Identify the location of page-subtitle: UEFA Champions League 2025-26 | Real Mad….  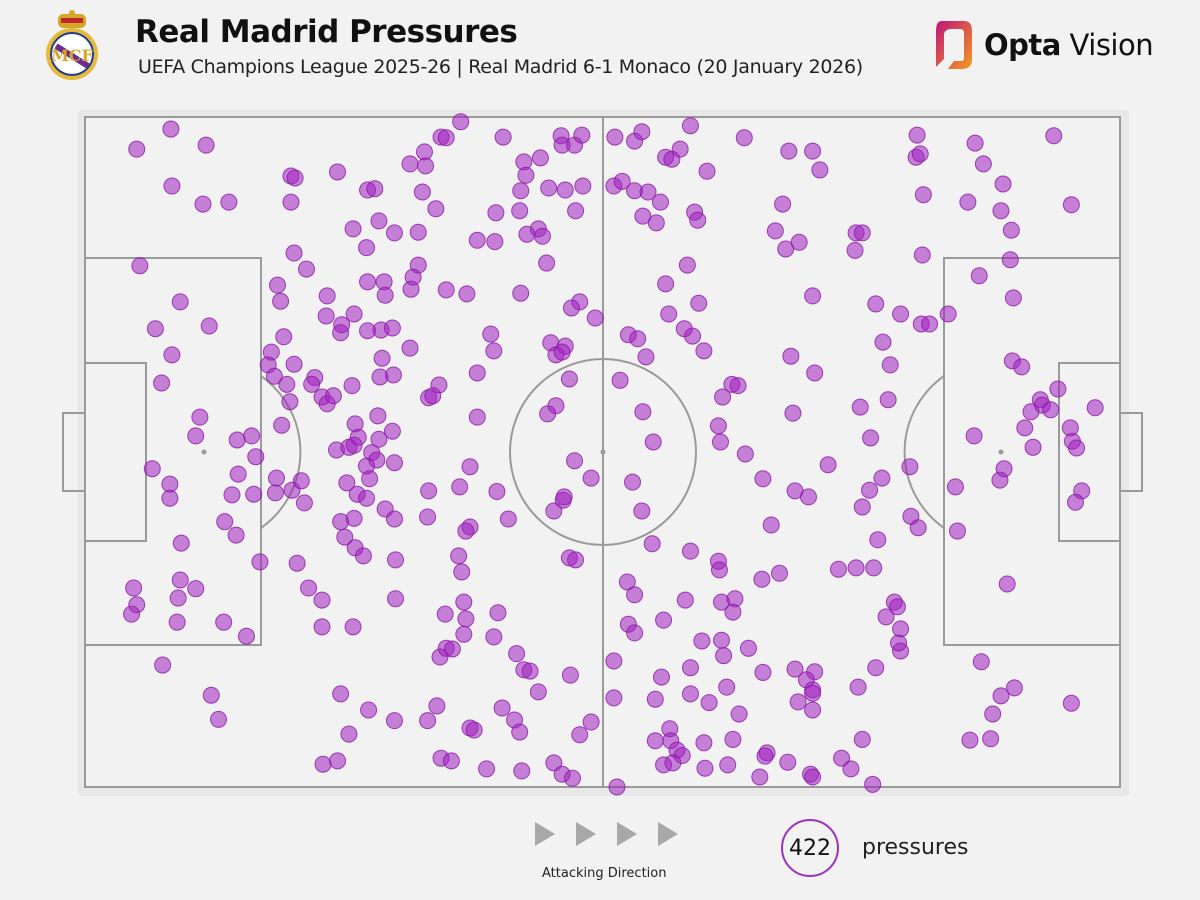
(500, 67).